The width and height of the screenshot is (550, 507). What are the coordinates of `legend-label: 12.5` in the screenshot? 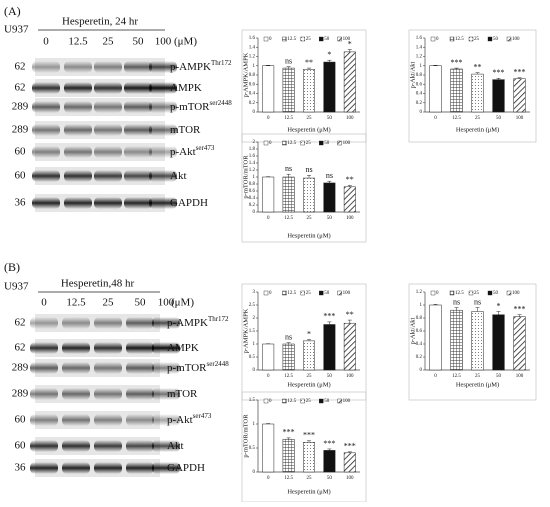 It's located at (459, 39).